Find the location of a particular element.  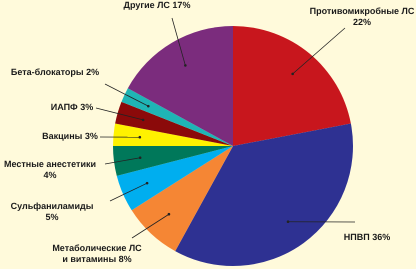

slice-label: Местные анестетики is located at coordinates (50, 164).